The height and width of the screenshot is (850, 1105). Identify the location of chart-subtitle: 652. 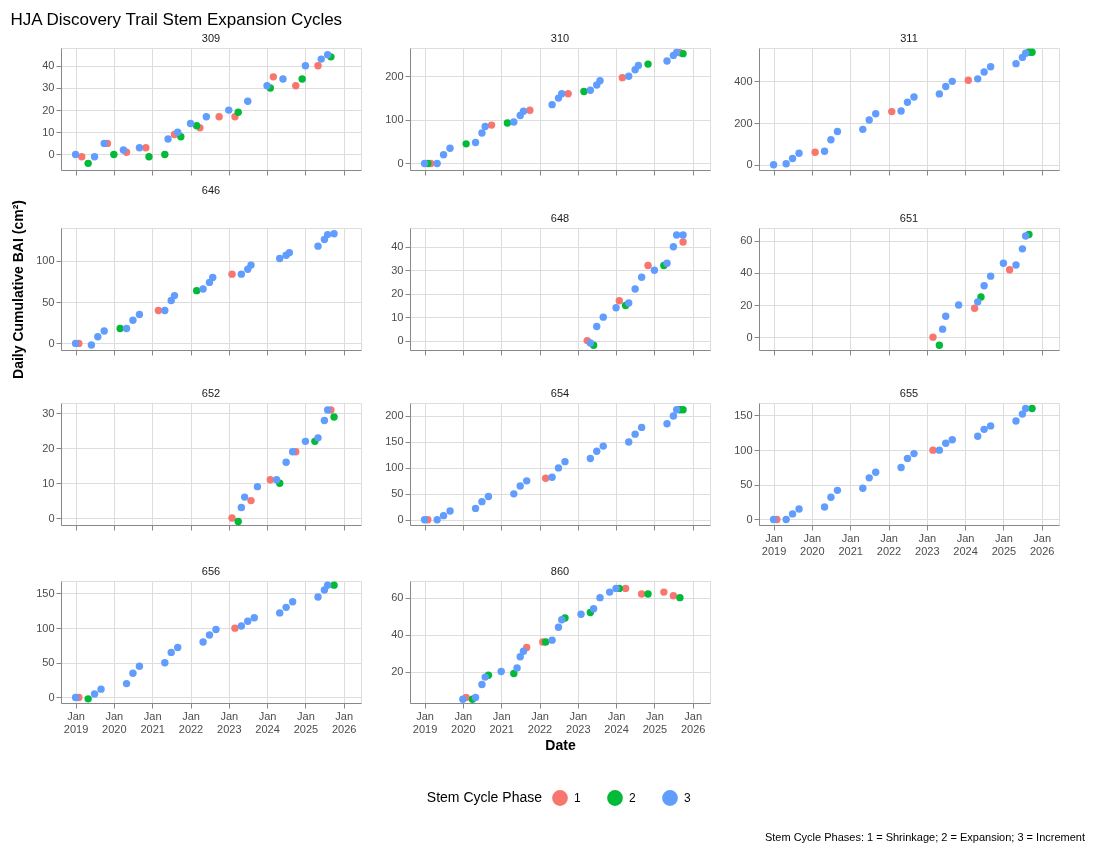
(211, 393).